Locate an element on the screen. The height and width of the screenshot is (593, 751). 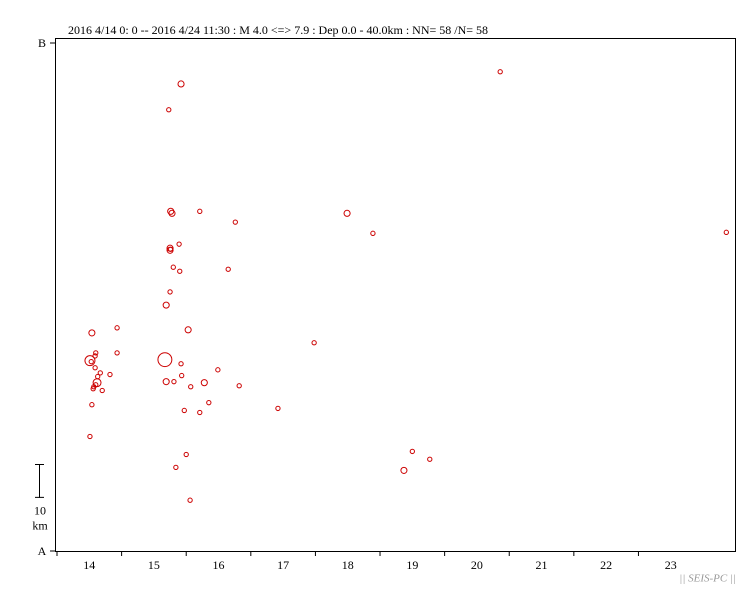
x-tick-label: 17 is located at coordinates (283, 565).